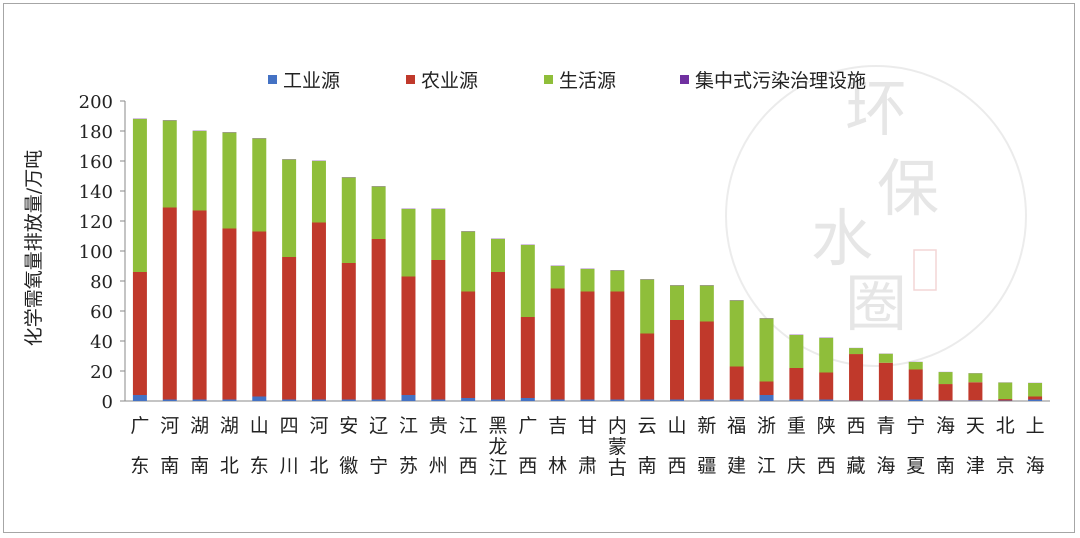 Image resolution: width=1080 pixels, height=538 pixels. Describe the element at coordinates (975, 446) in the screenshot. I see `x-tick-label: 天津` at that location.